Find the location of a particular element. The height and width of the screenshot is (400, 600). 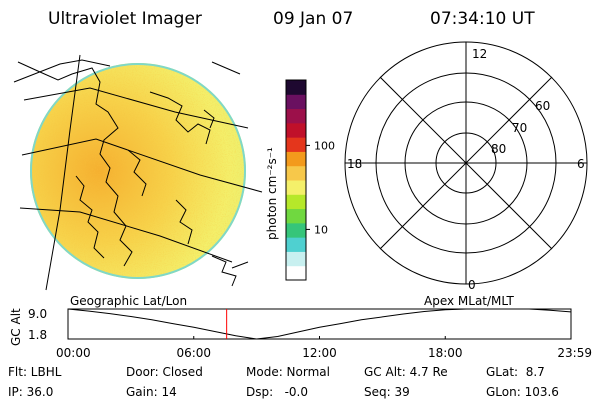

image-date: 09 Jan 07 is located at coordinates (313, 19).